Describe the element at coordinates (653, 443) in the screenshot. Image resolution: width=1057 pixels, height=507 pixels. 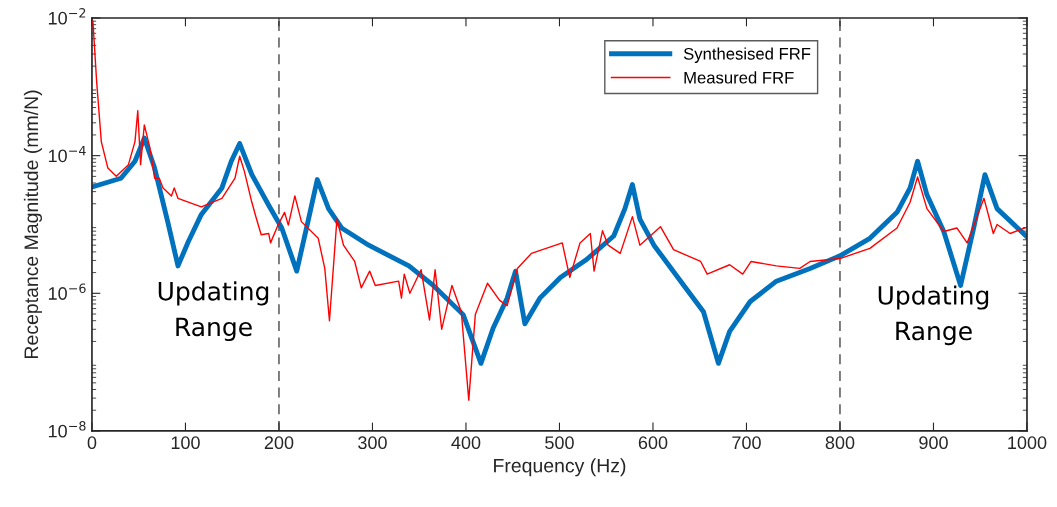
I see `x-tick-label: 600` at that location.